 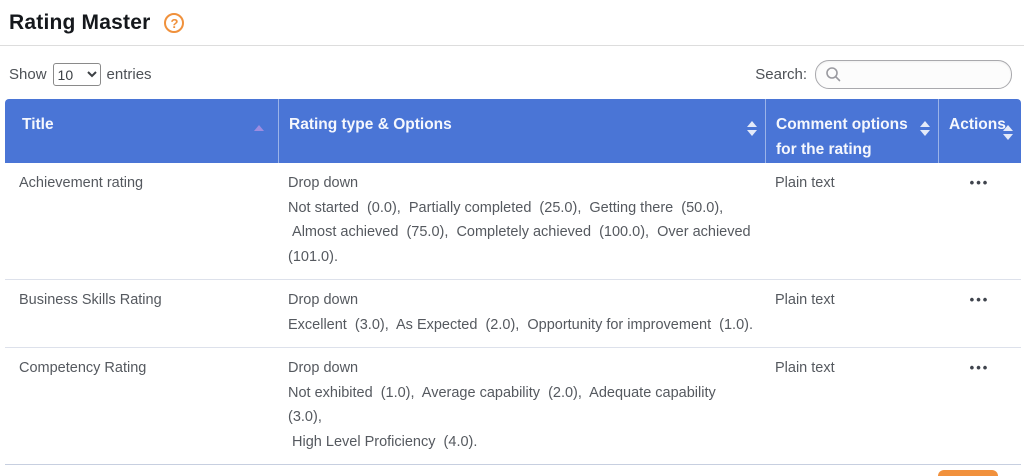 I want to click on search-input, so click(x=921, y=74).